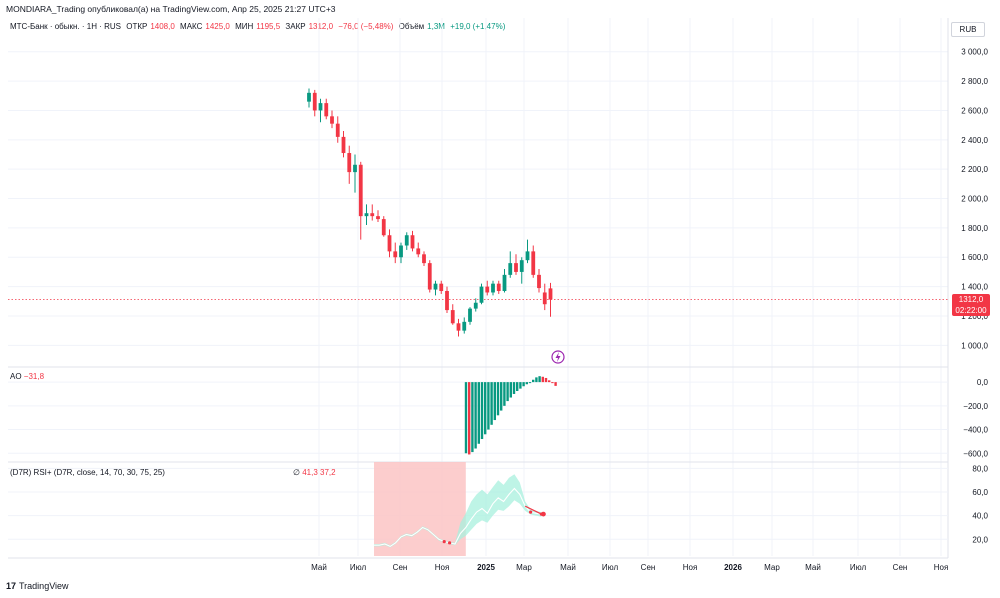 This screenshot has width=1000, height=598. I want to click on close-value: 1312,0, so click(321, 26).